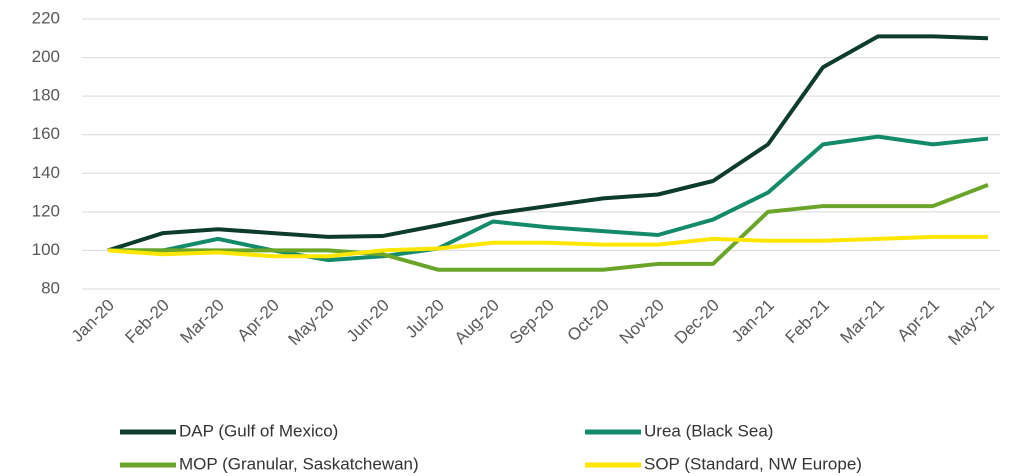  Describe the element at coordinates (753, 463) in the screenshot. I see `legend-label: SOP (Standard, NW Europe)` at that location.